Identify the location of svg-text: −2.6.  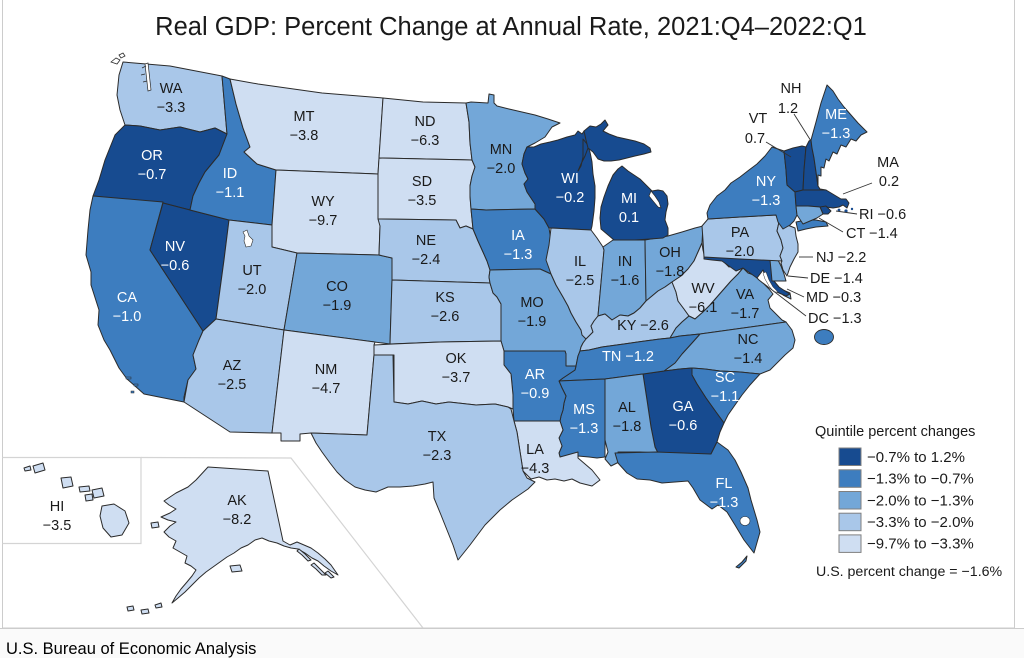
(445, 317).